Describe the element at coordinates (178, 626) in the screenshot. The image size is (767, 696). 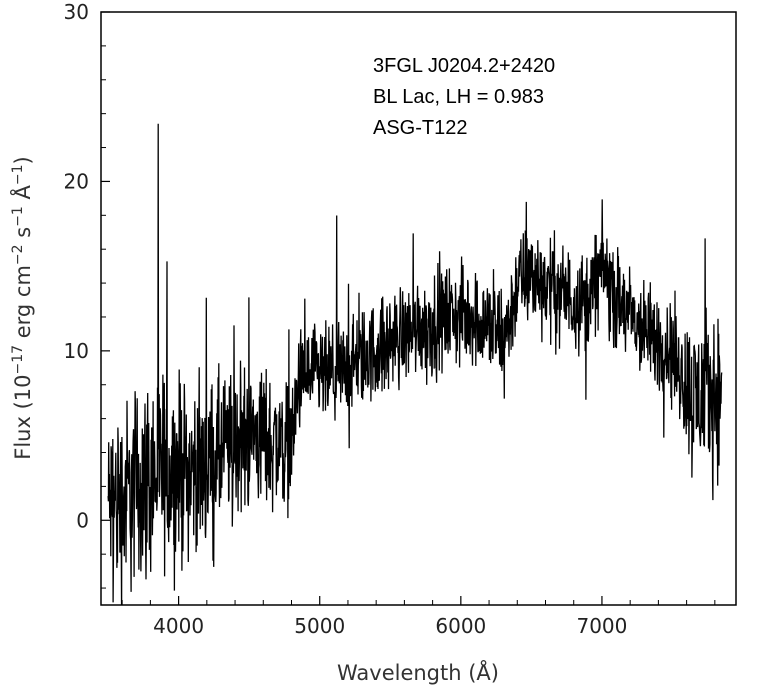
I see `x-tick-label: 4000` at that location.